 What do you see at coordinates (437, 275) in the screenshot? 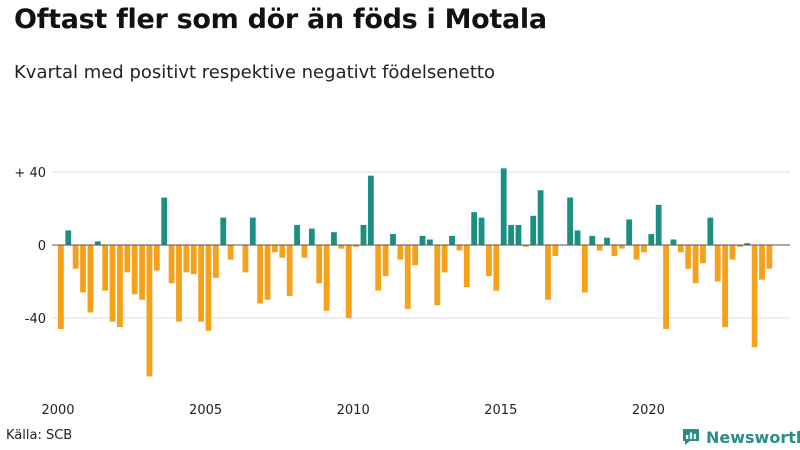
I see `bar-2012-q4: 2012 Q4: -33` at bounding box center [437, 275].